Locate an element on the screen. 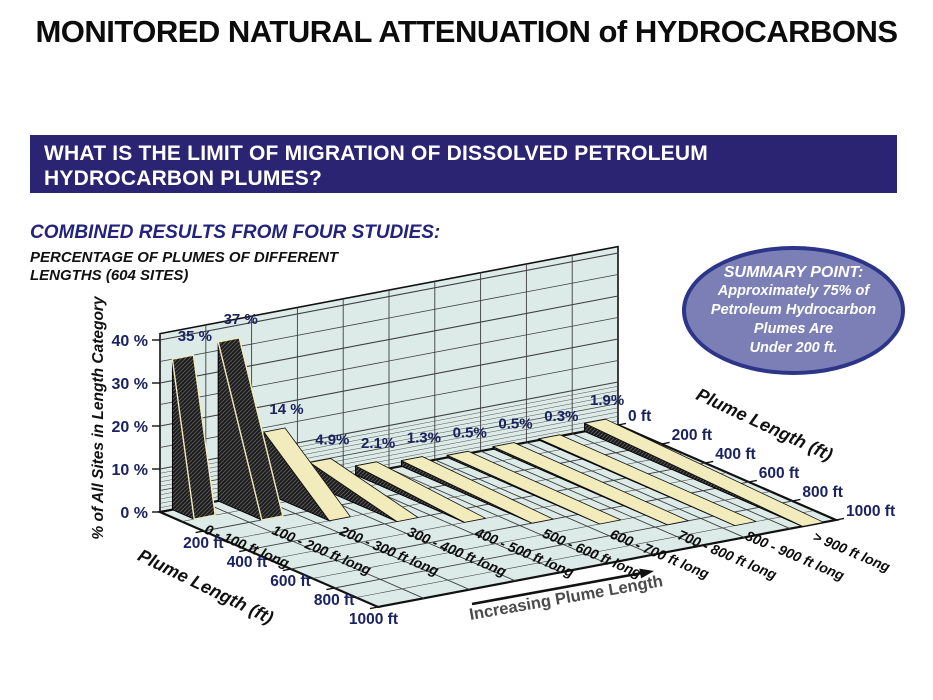 The height and width of the screenshot is (700, 933). value-label: 35 % is located at coordinates (195, 336).